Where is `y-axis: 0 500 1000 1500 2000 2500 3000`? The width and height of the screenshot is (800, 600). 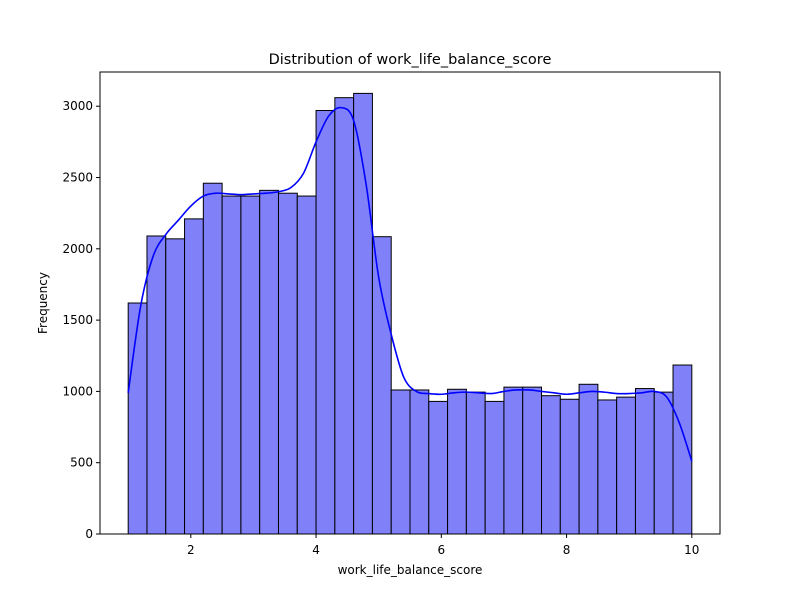 y-axis: 0 500 1000 1500 2000 2500 3000 is located at coordinates (81, 320).